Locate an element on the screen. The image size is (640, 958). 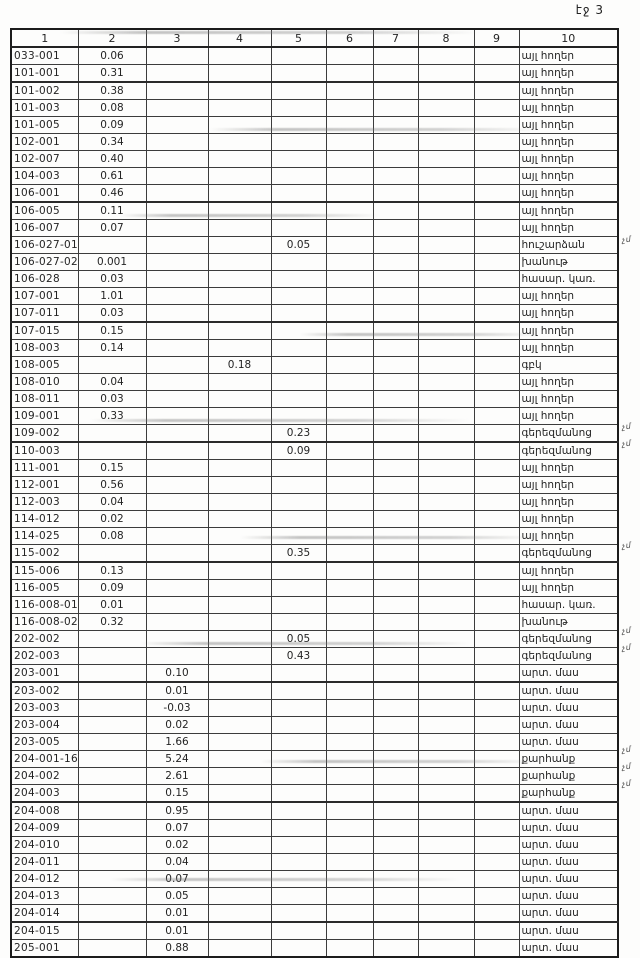
table-row: 203-002 0.01 արտ. մաս is located at coordinates (314, 690).